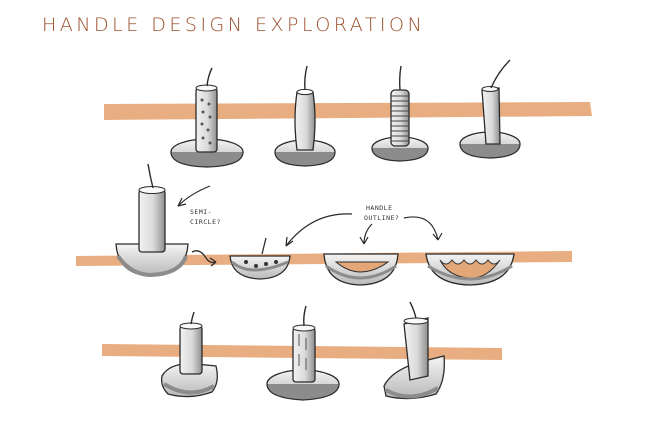  I want to click on handle-sketch-angled, so click(490, 109).